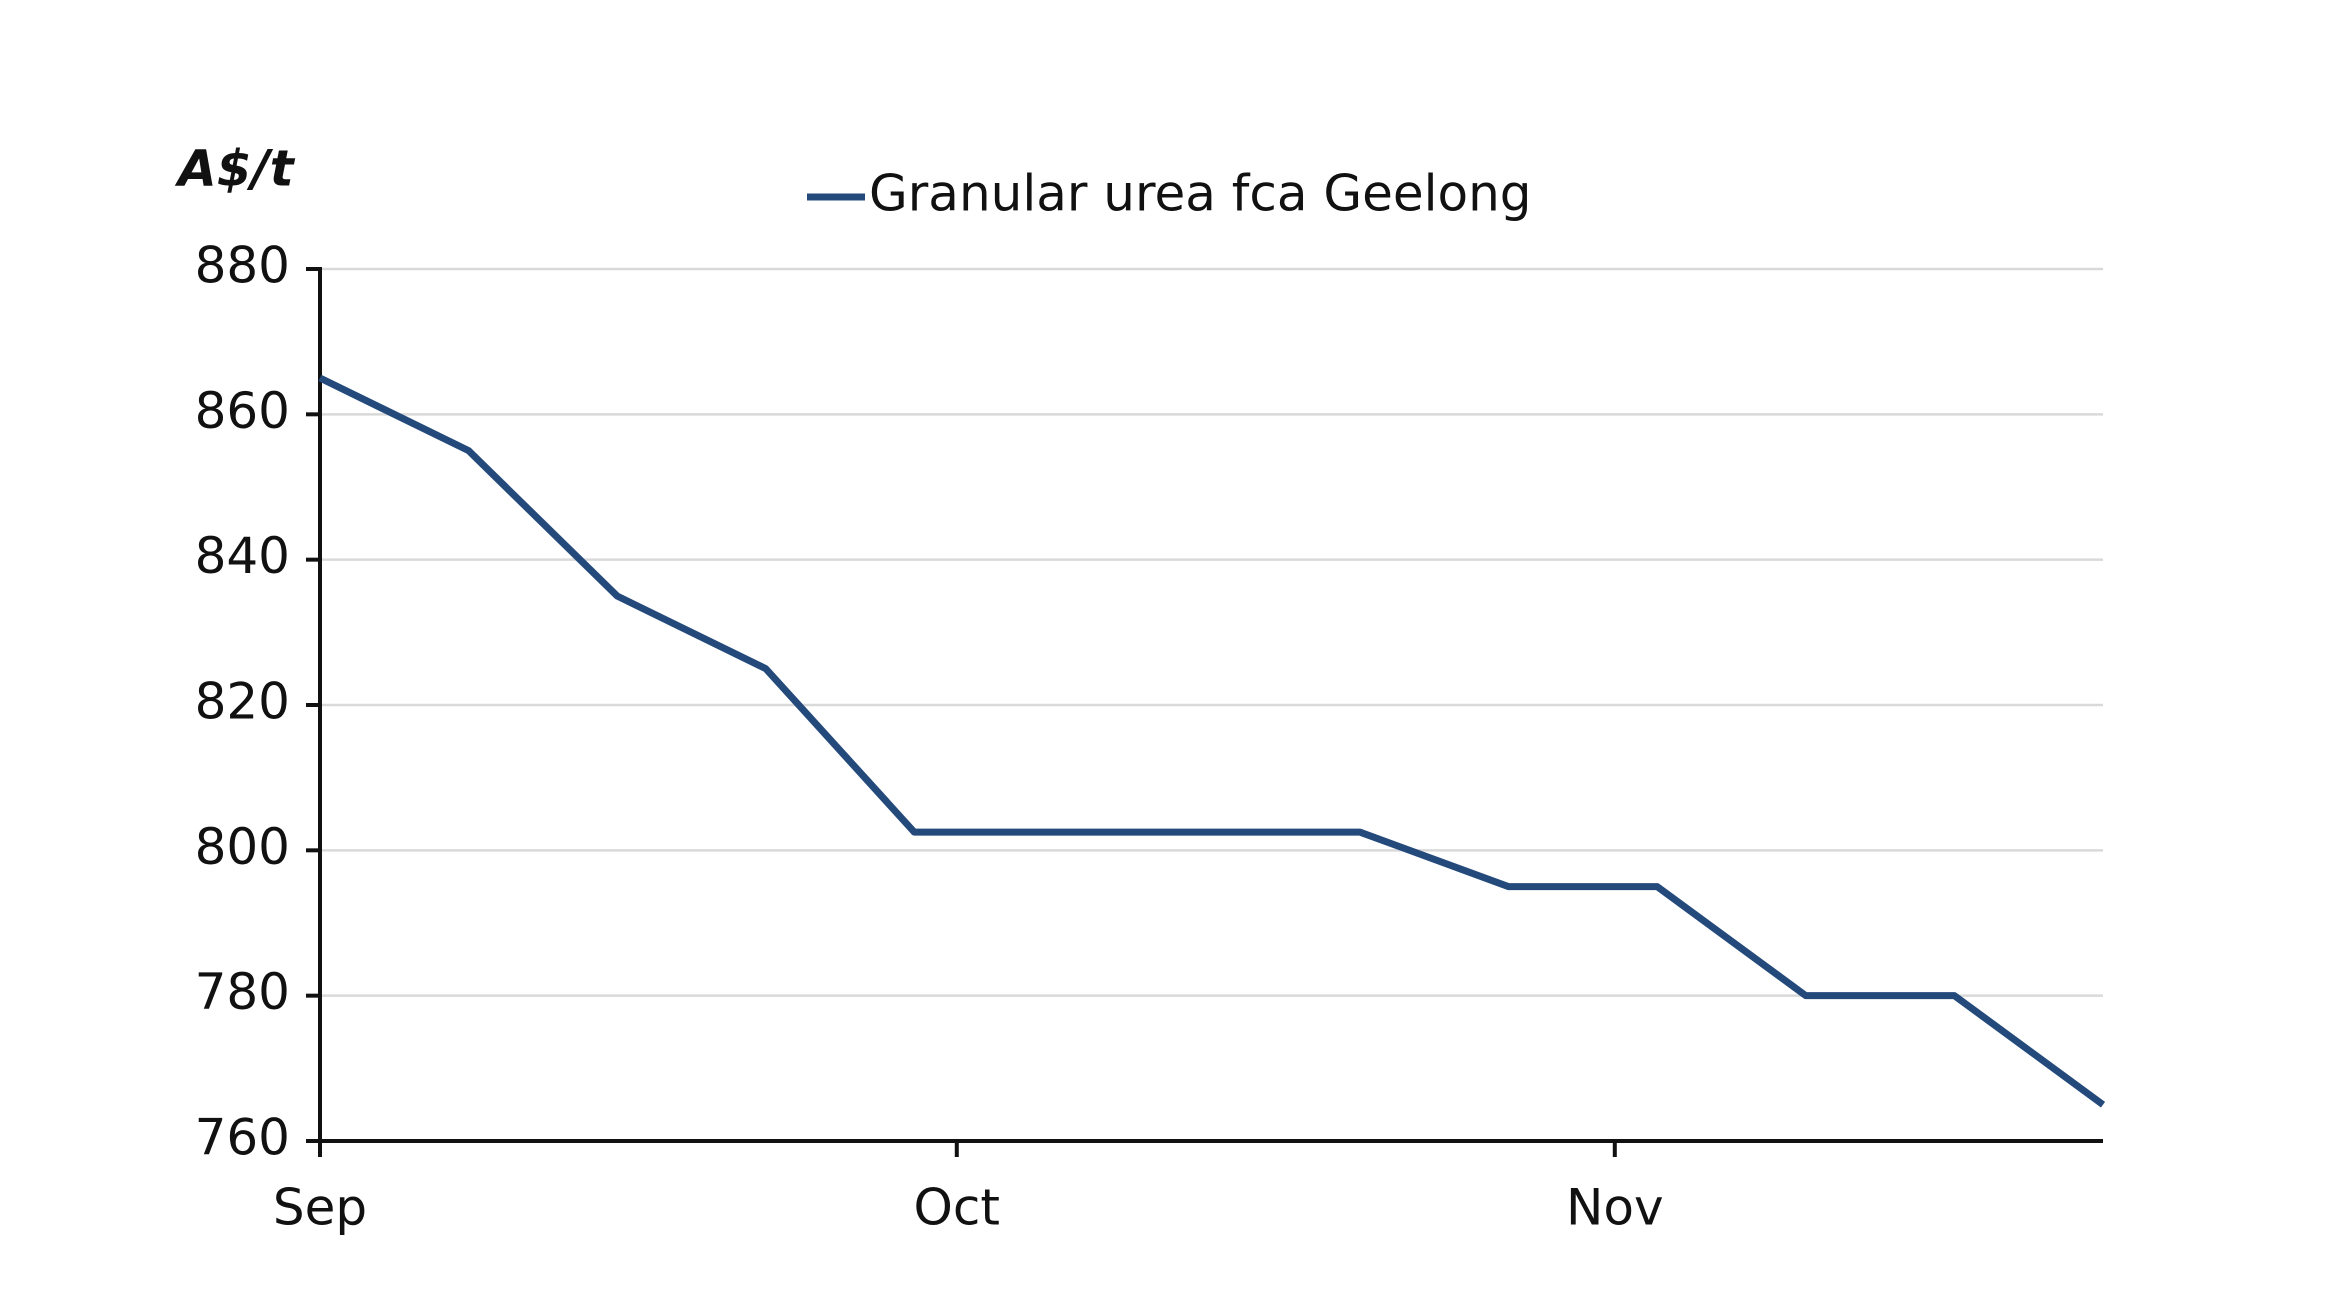 The height and width of the screenshot is (1316, 2339). I want to click on y-tick-label: 780, so click(242, 992).